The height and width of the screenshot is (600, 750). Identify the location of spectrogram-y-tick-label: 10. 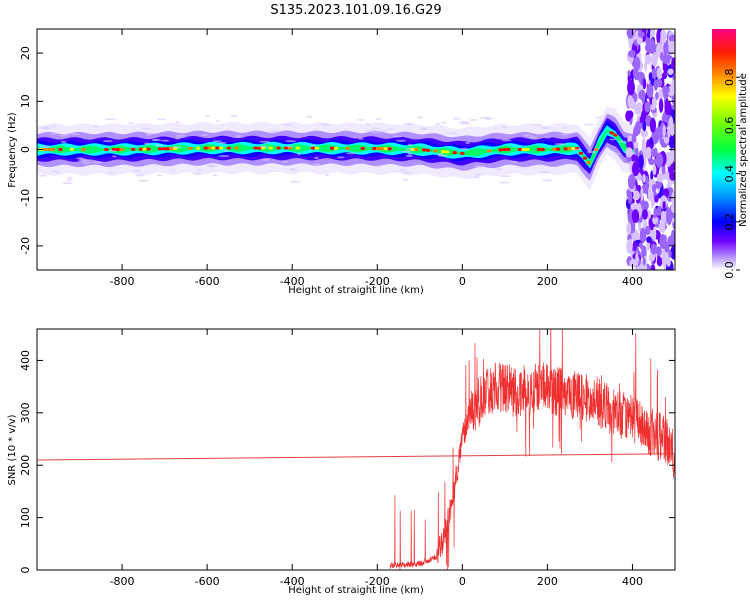
(25, 101).